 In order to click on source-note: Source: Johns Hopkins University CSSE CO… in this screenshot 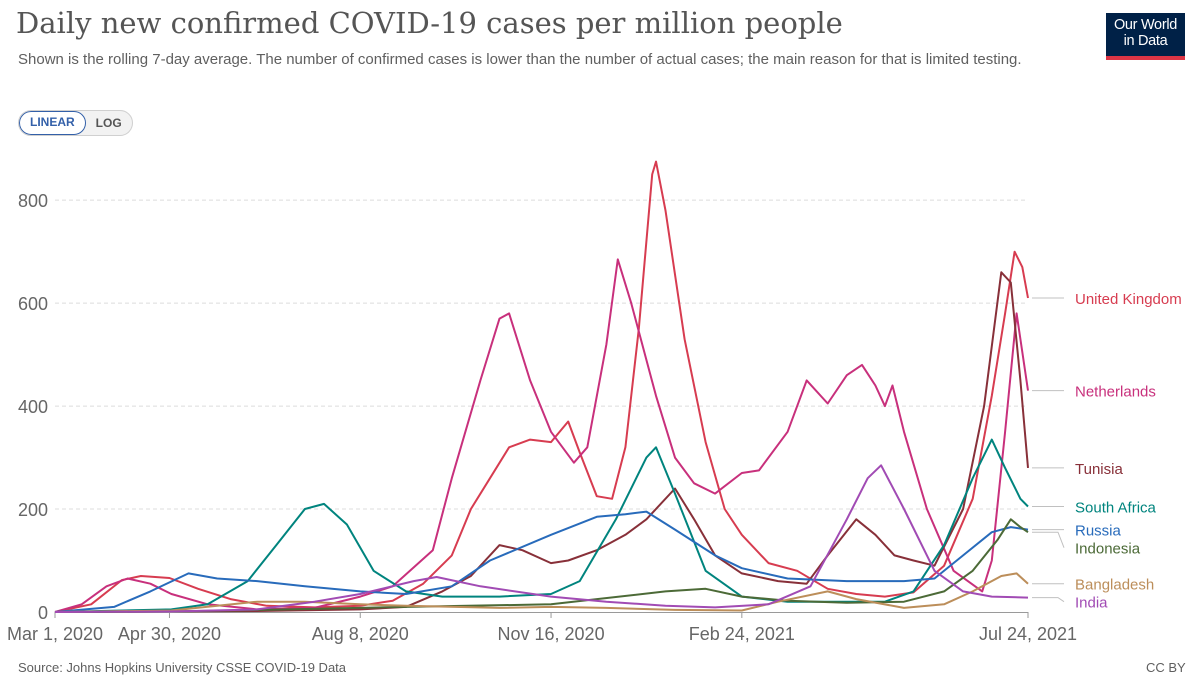, I will do `click(182, 667)`.